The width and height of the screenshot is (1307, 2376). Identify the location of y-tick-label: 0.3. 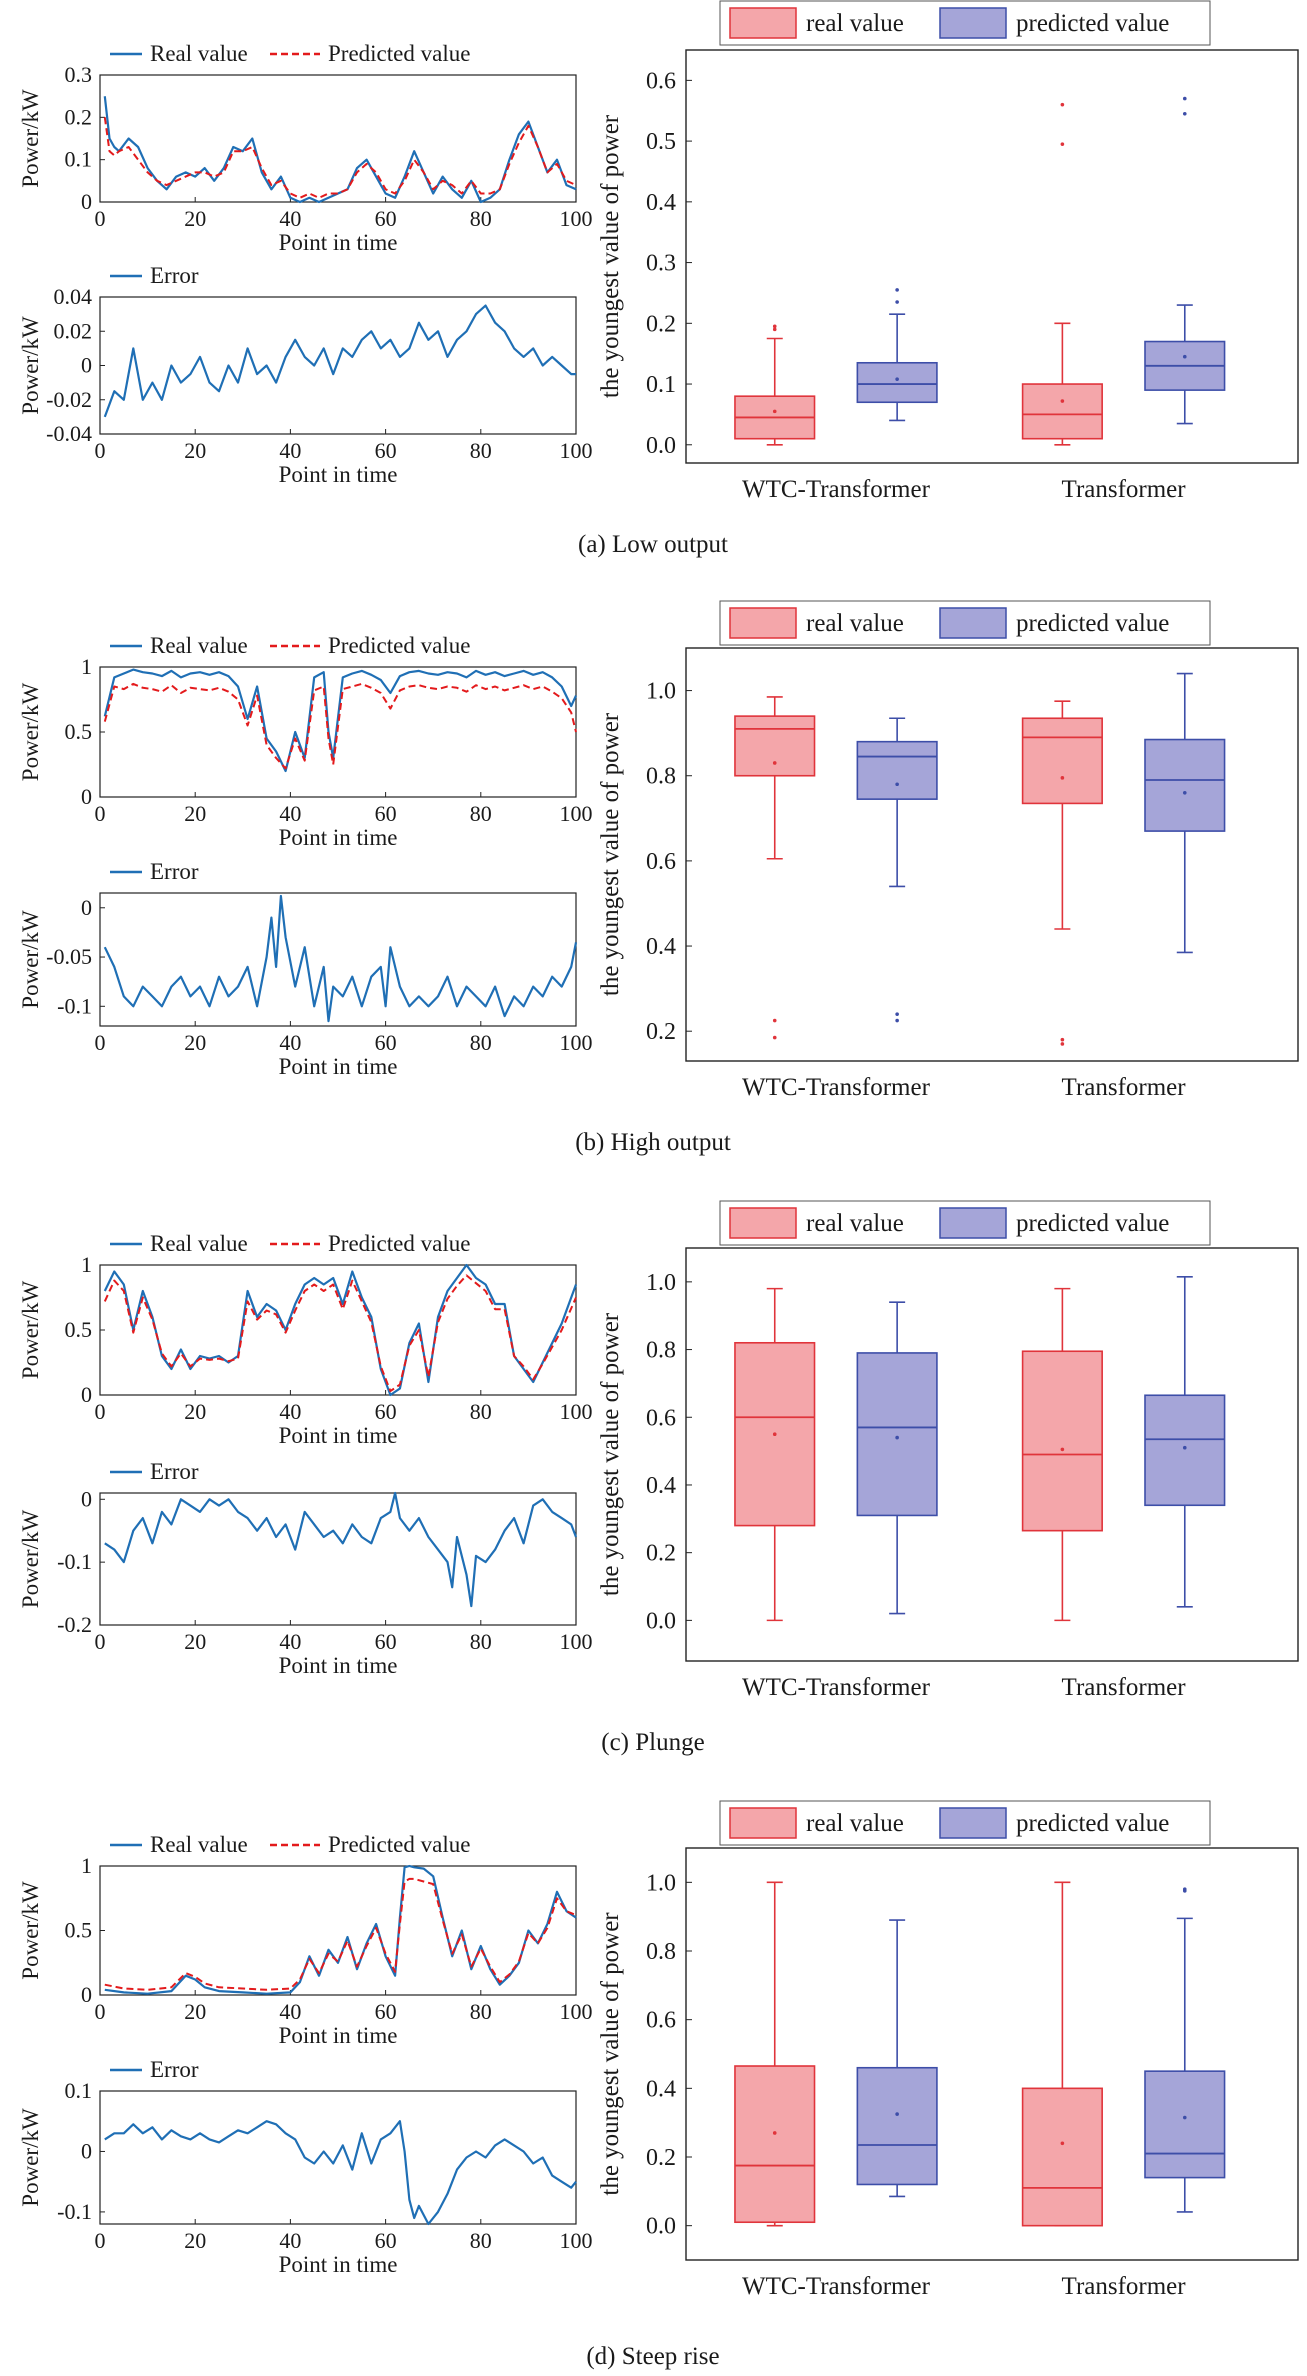
(79, 74).